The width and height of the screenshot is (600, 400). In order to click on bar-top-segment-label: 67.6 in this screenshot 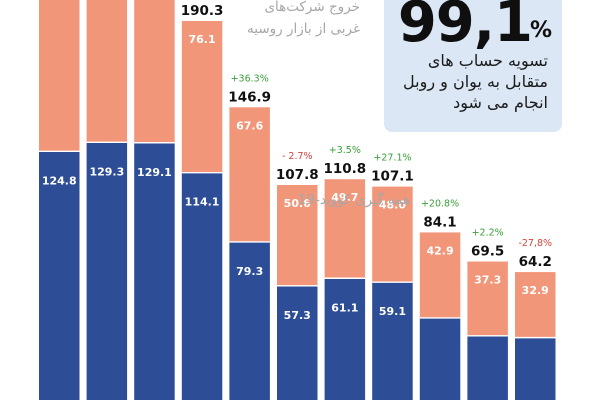, I will do `click(249, 125)`.